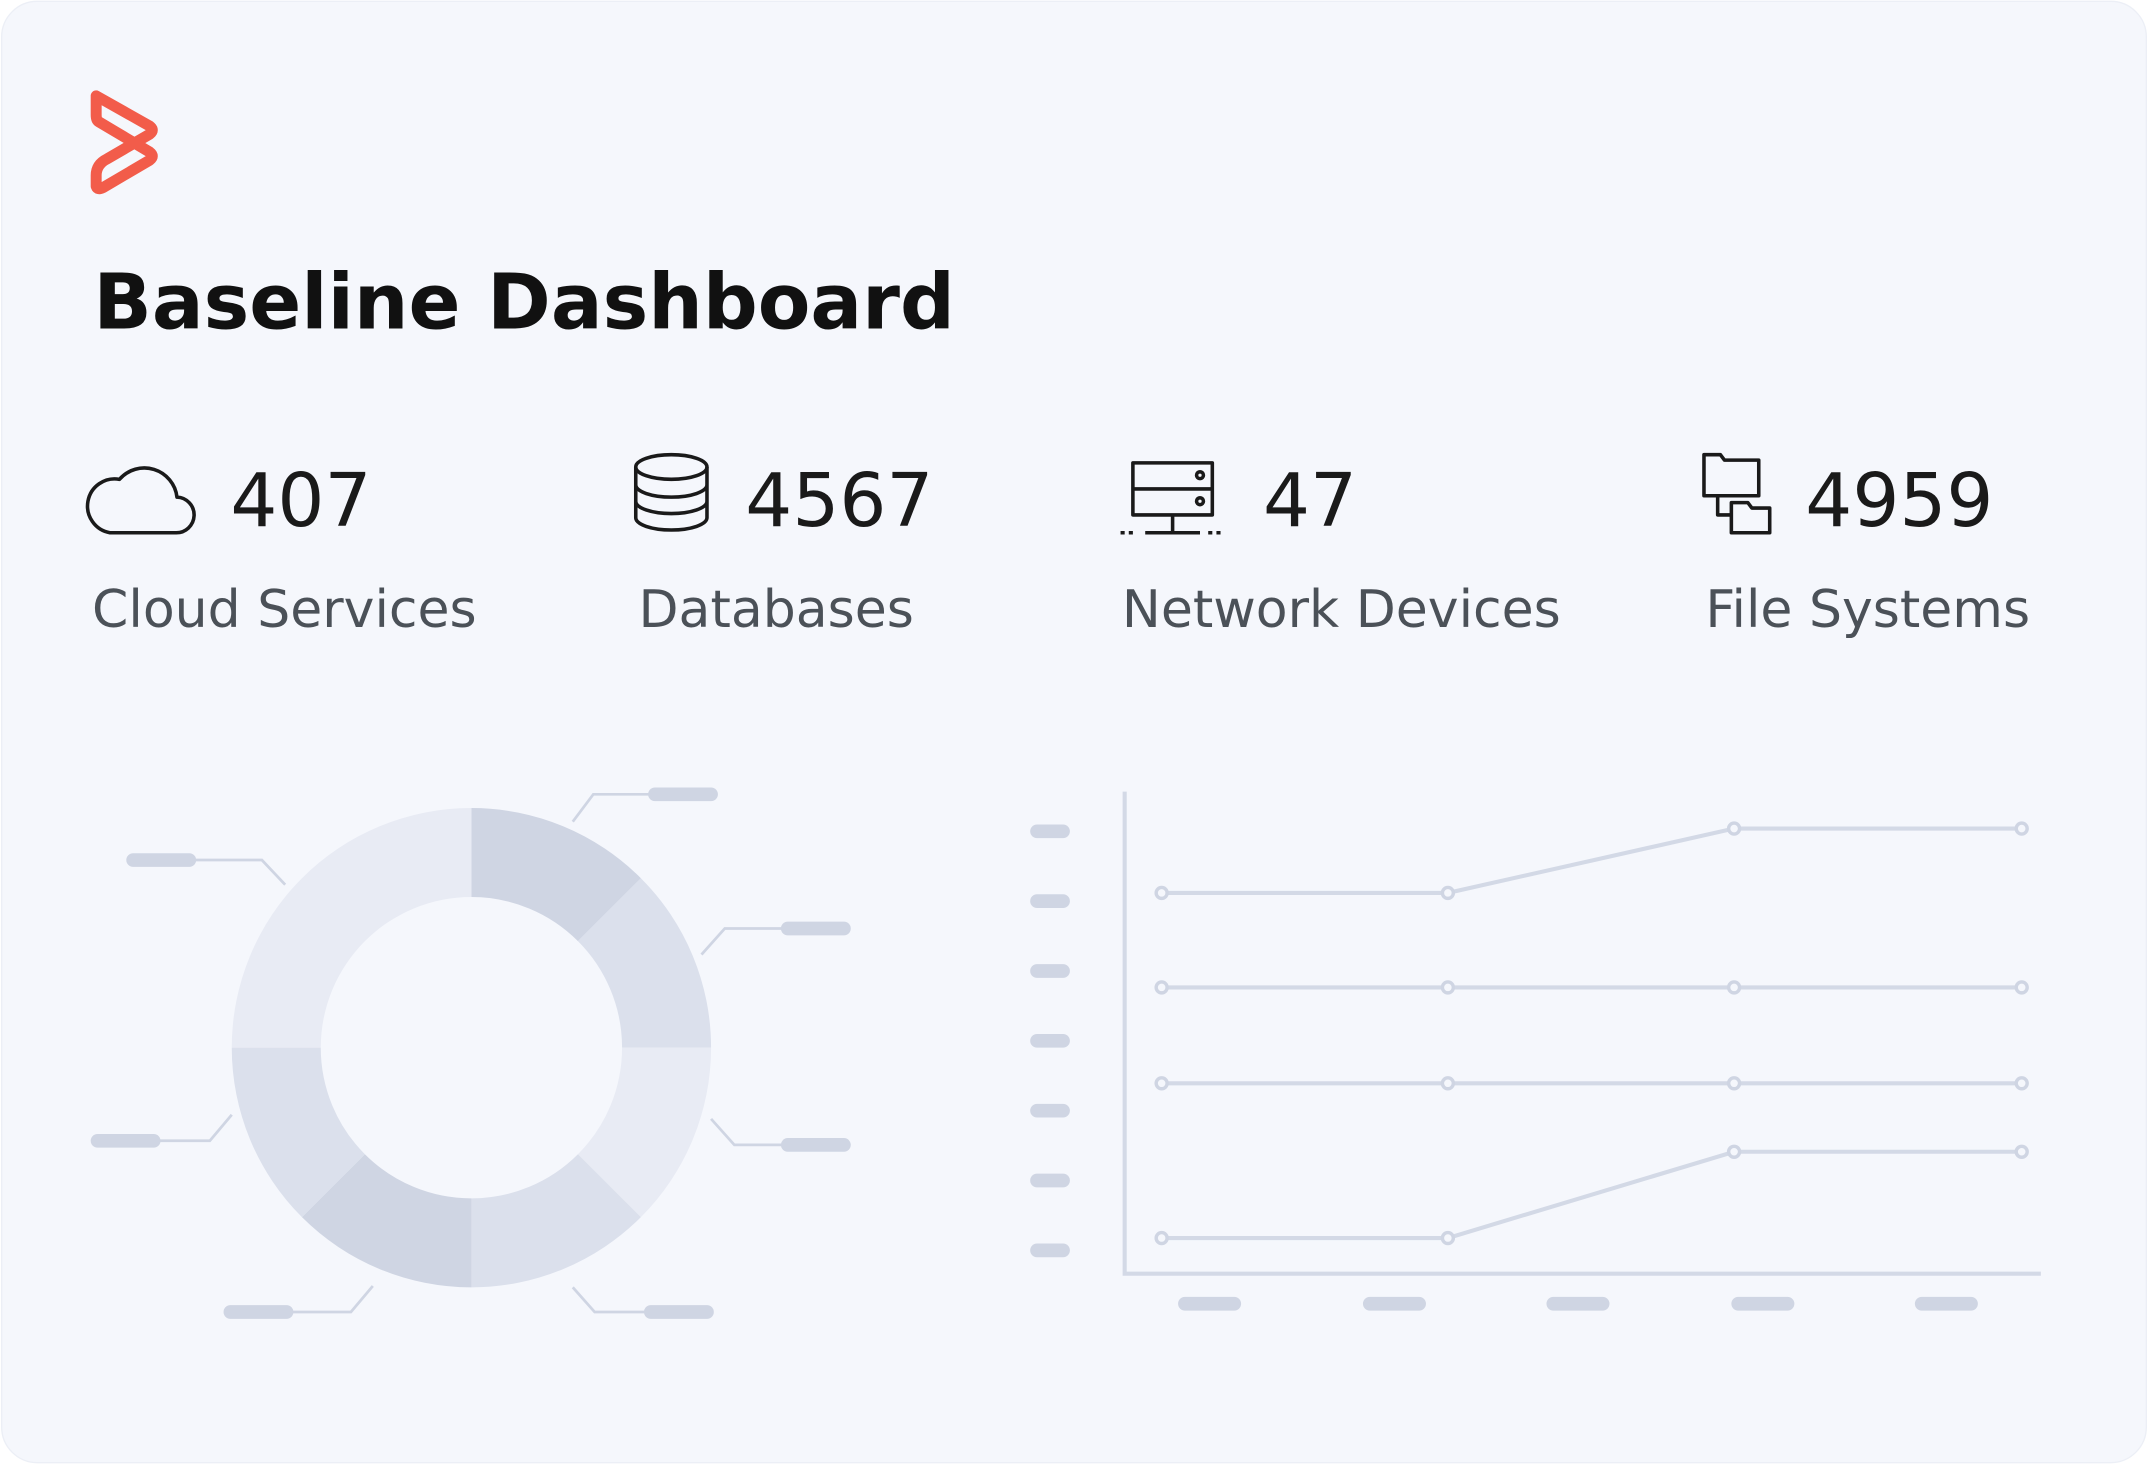  I want to click on stat-label: Databases, so click(775, 610).